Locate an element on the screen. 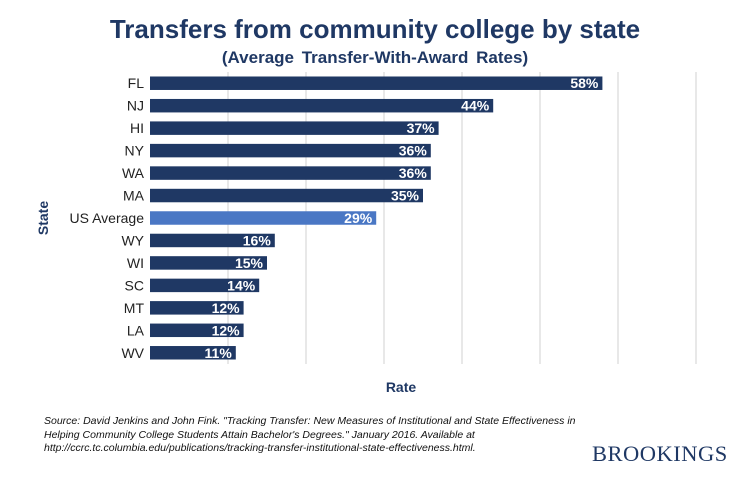 The image size is (750, 488). bar-mt is located at coordinates (197, 308).